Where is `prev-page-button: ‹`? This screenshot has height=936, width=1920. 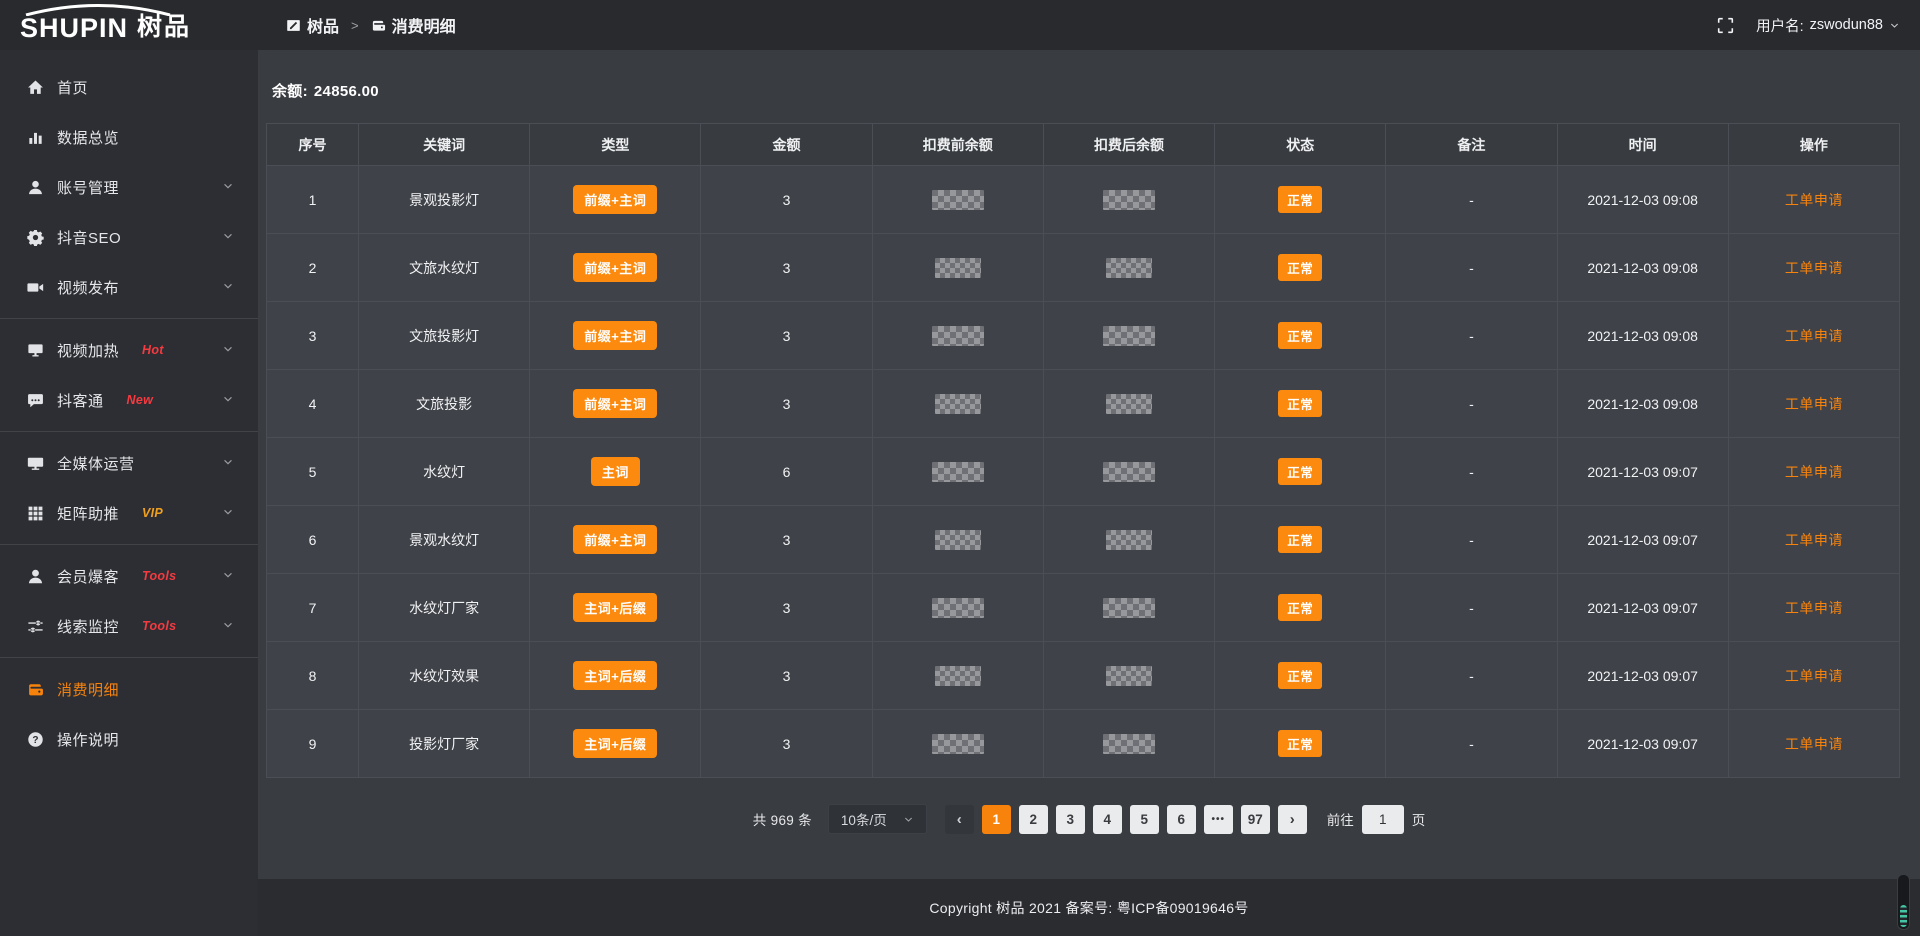
prev-page-button: ‹ is located at coordinates (959, 819).